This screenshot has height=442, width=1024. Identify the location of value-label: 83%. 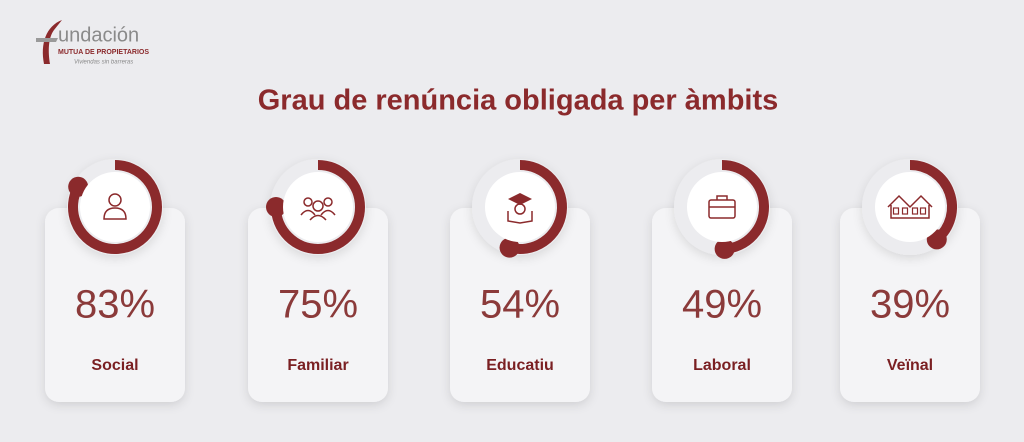
(115, 305).